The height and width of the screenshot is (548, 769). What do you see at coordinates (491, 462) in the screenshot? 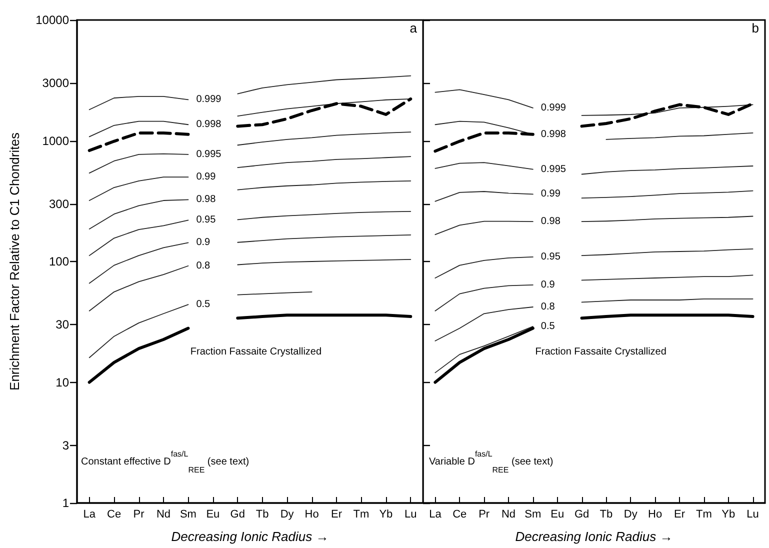
I see `annotation: Variable Dfas/LREE (see text)` at bounding box center [491, 462].